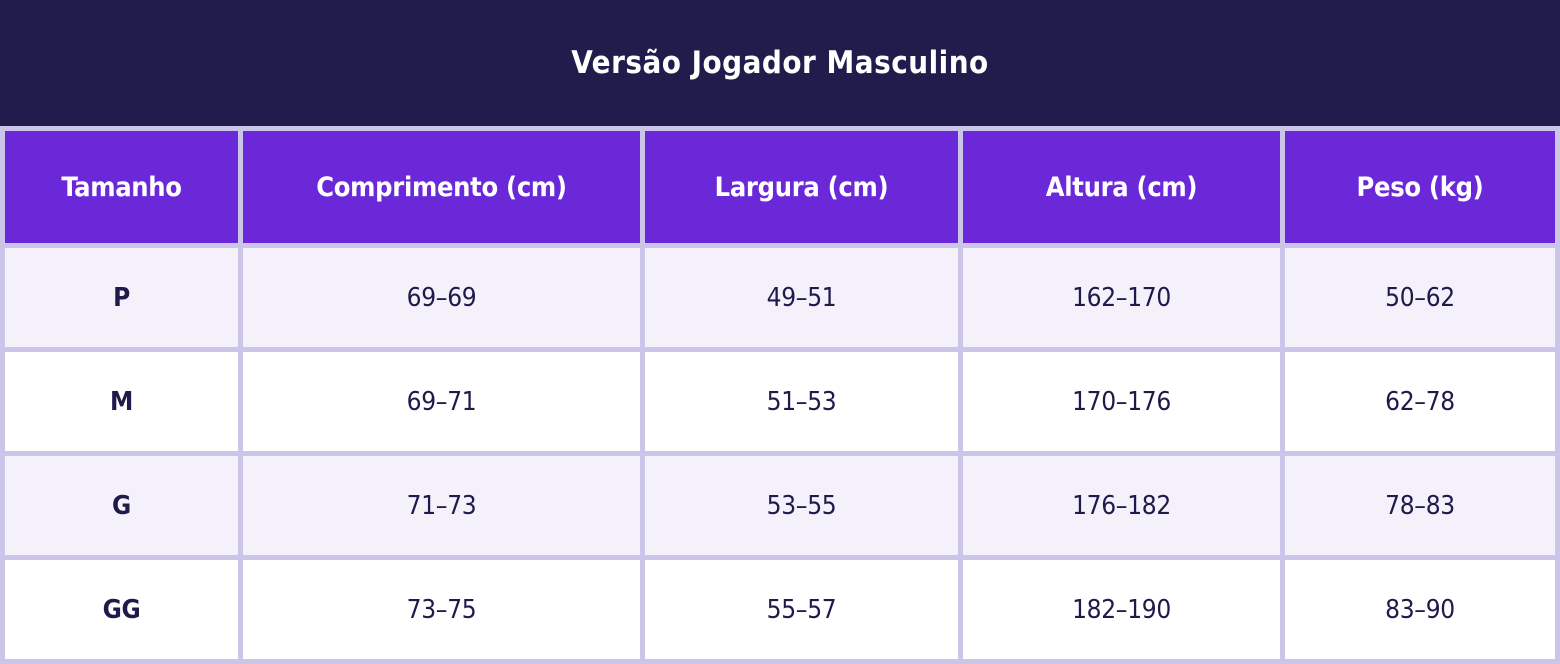 The width and height of the screenshot is (1560, 664). I want to click on data-cell-m-peso: 62–78, so click(1420, 401).